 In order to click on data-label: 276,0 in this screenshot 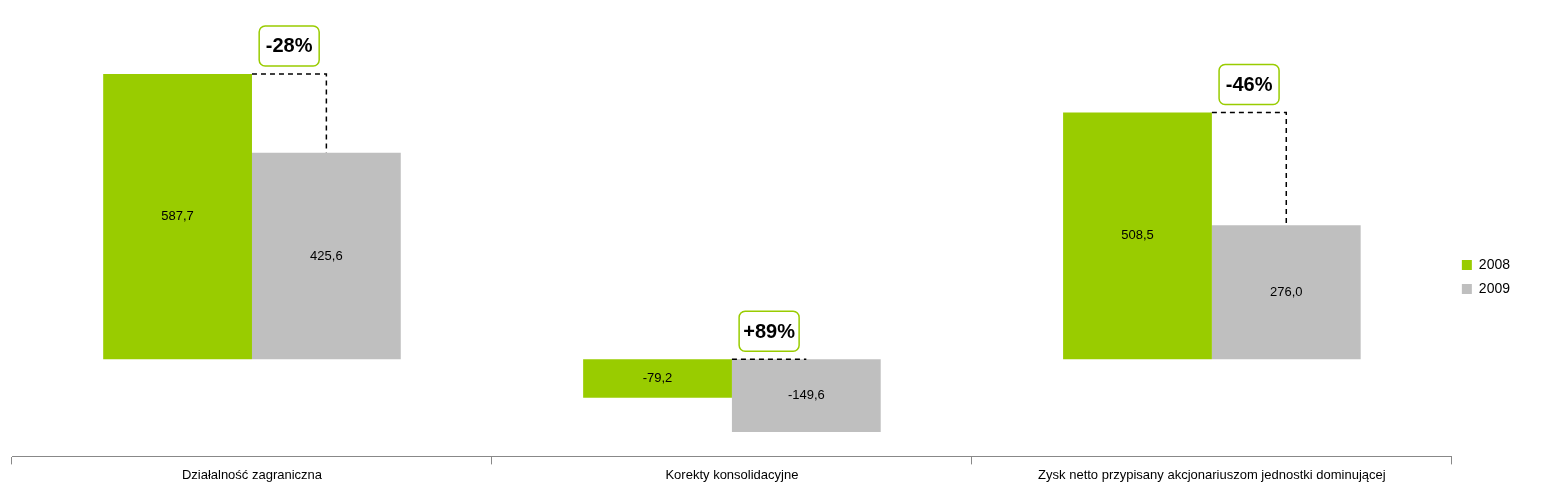, I will do `click(1286, 291)`.